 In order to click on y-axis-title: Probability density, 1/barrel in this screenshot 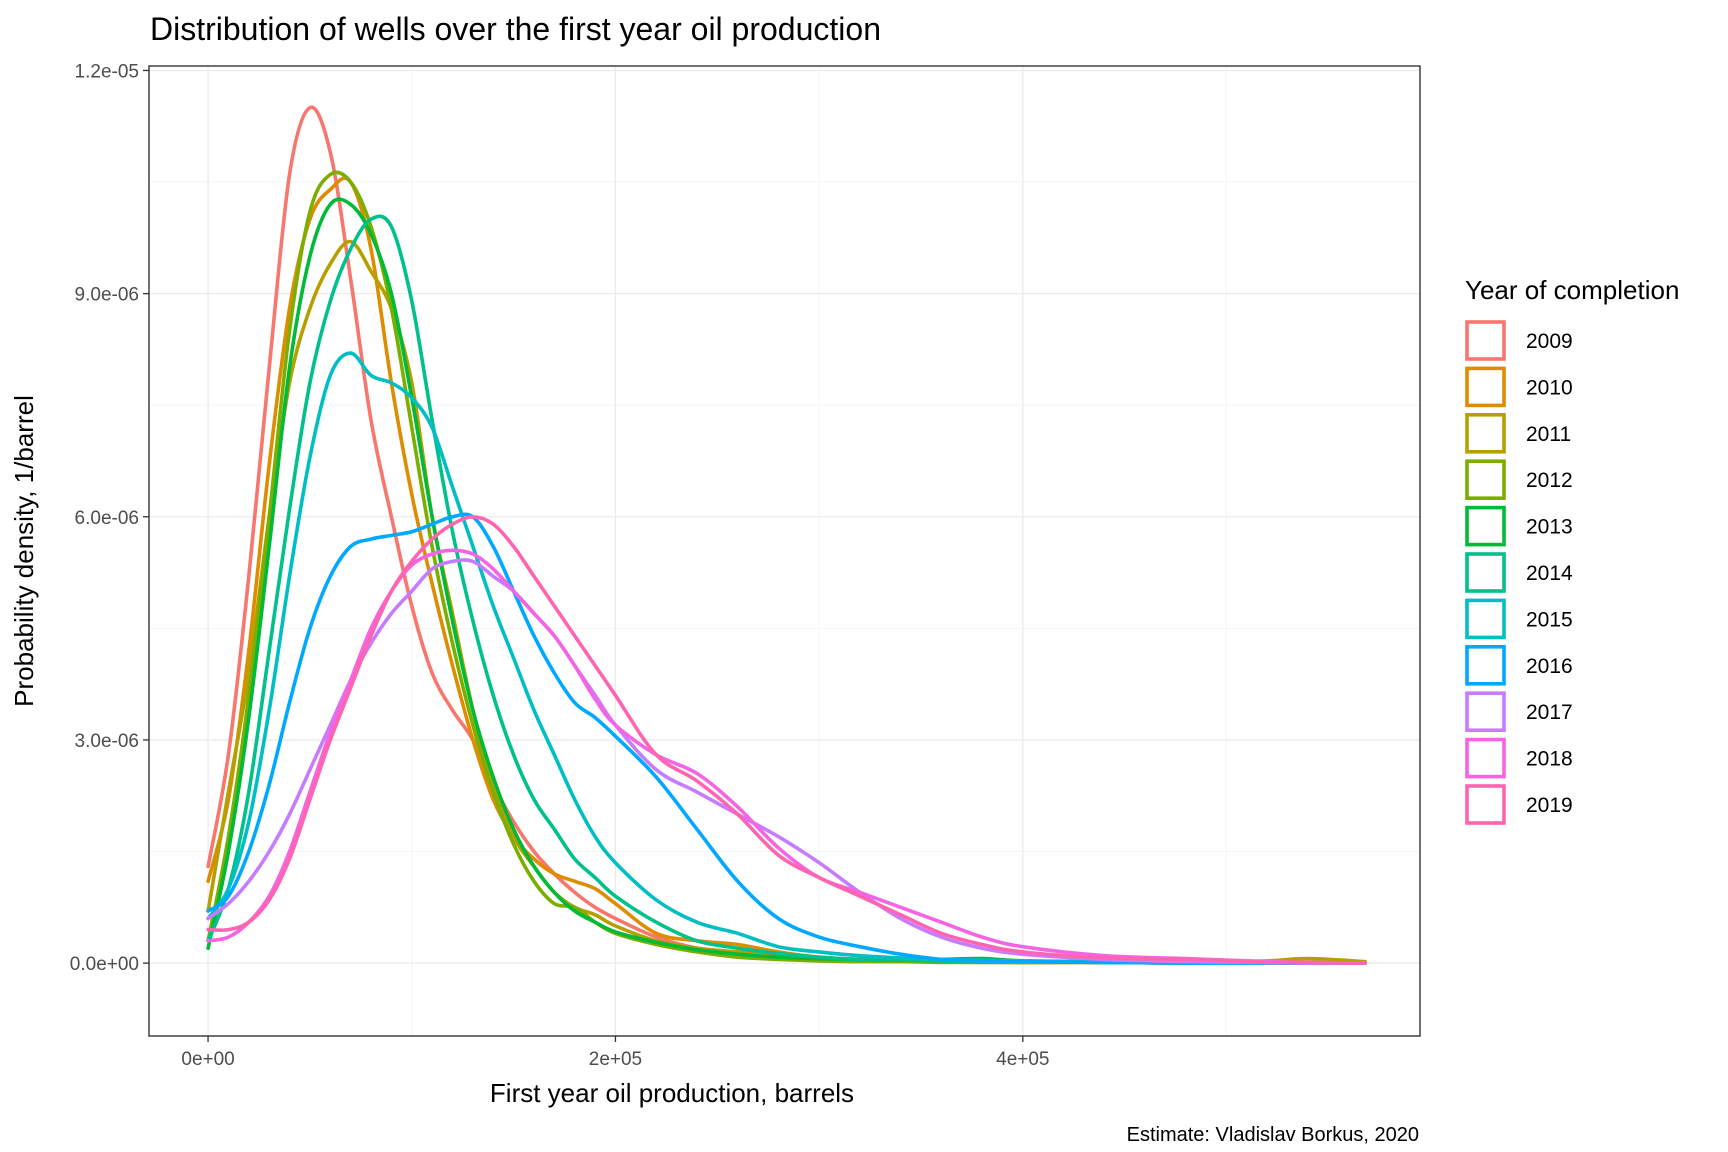, I will do `click(24, 551)`.